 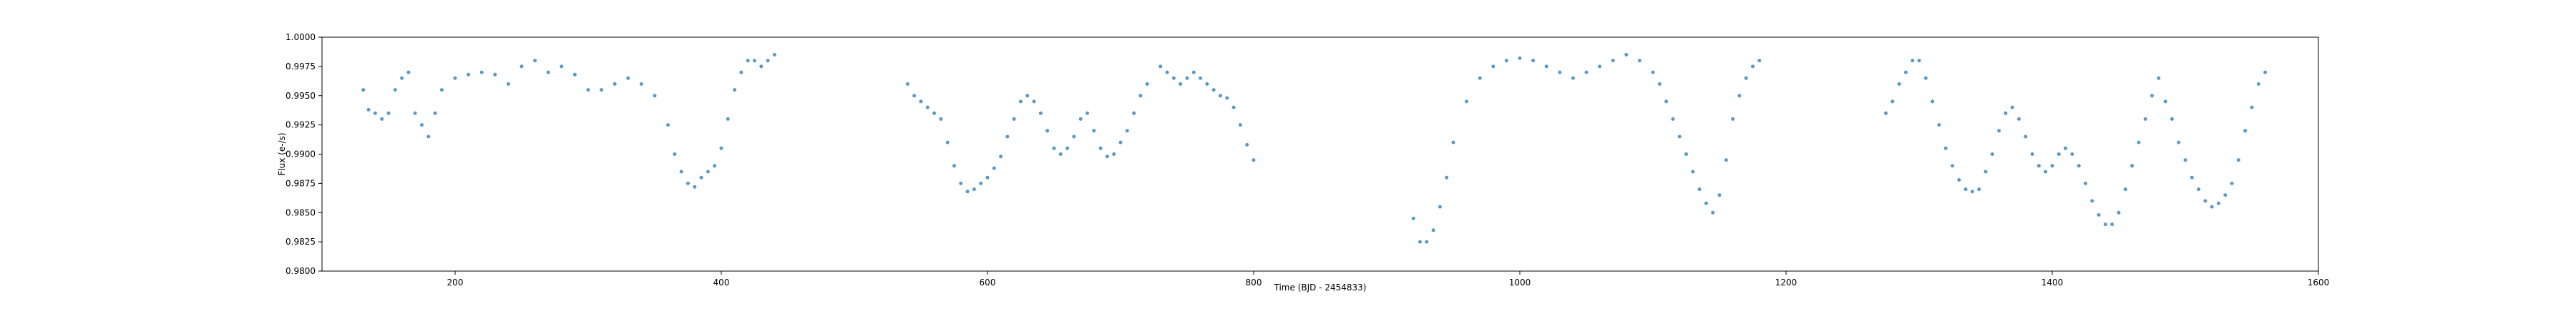 What do you see at coordinates (1388, 279) in the screenshot?
I see `x-axis-ticks: 200 400 600 800 1000 1200 1400 1600` at bounding box center [1388, 279].